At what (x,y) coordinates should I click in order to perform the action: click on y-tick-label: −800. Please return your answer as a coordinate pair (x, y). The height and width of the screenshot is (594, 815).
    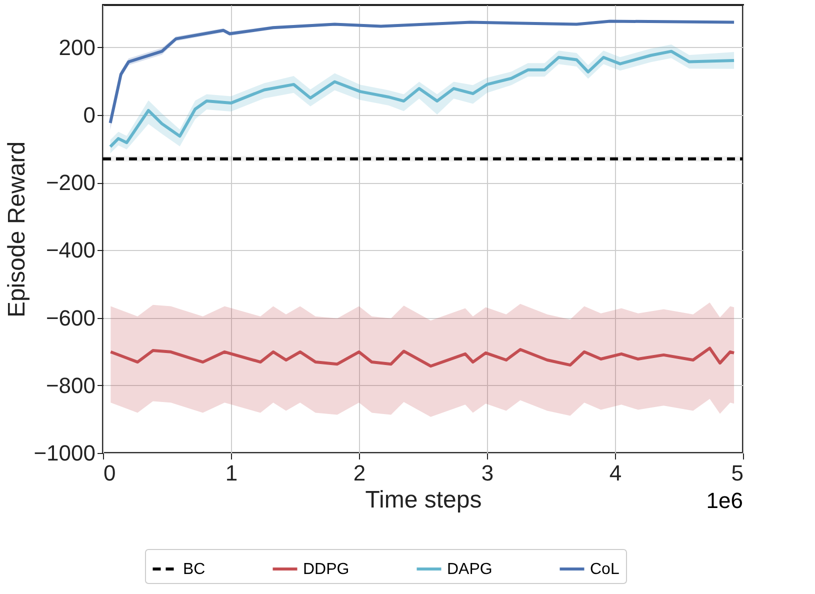
    Looking at the image, I should click on (71, 385).